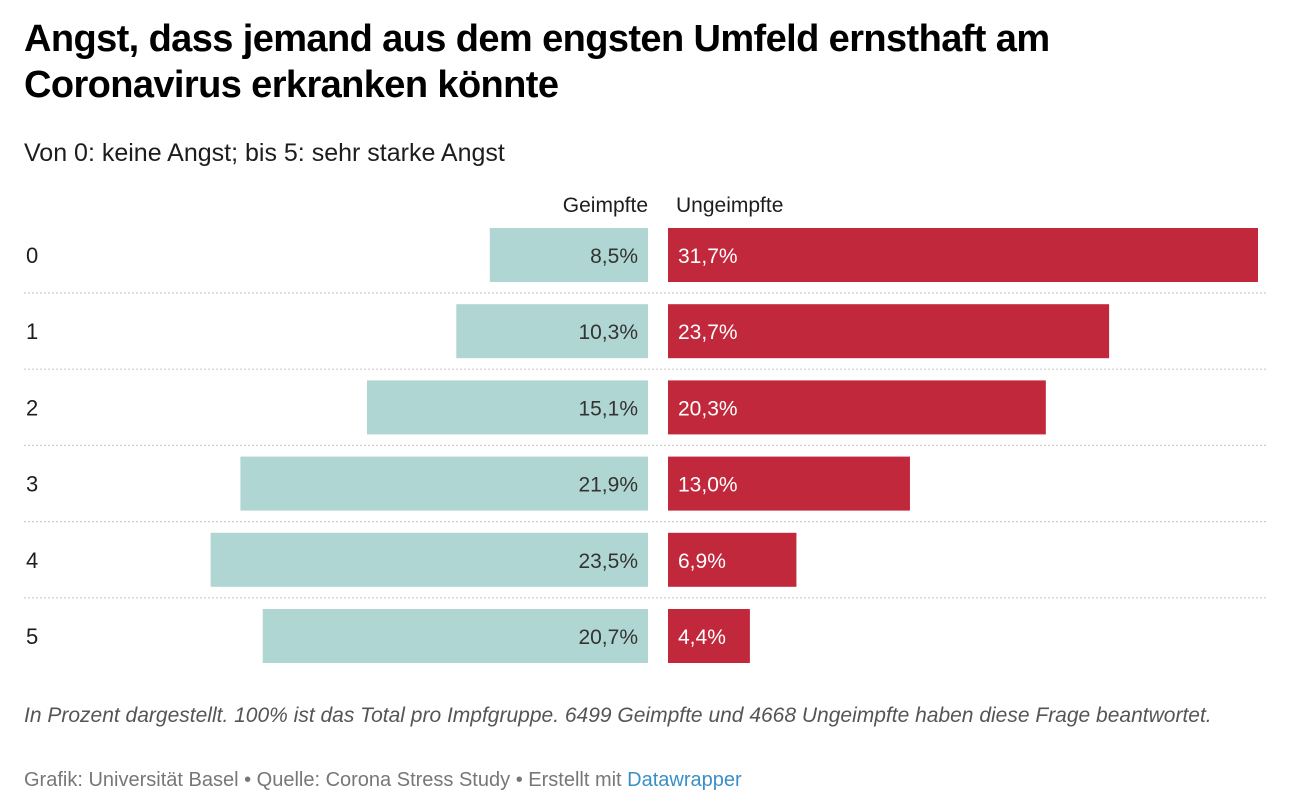 The width and height of the screenshot is (1292, 810). What do you see at coordinates (32, 331) in the screenshot?
I see `category-label: 1` at bounding box center [32, 331].